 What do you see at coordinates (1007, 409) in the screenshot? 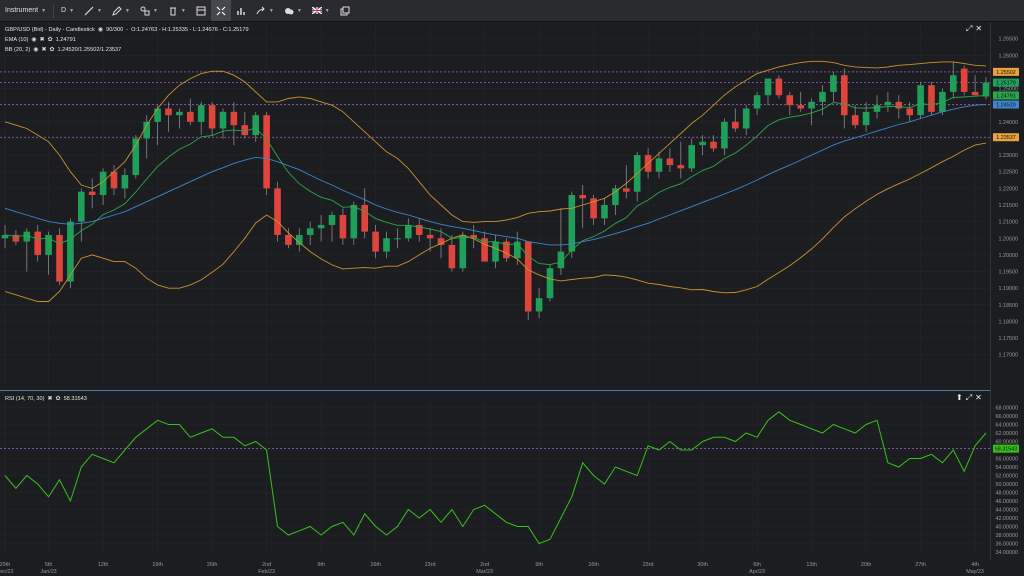
I see `rsi-tick-label: 68.00000` at bounding box center [1007, 409].